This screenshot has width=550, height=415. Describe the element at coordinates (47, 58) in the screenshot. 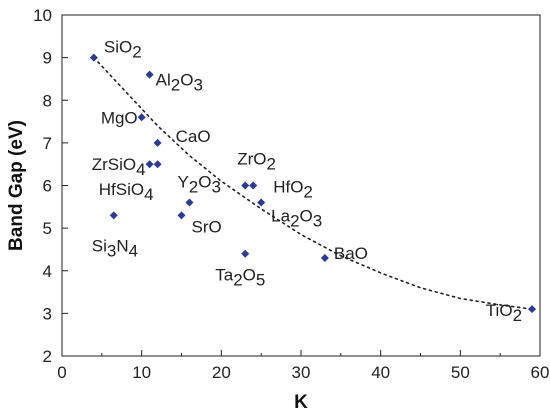

I see `y-tick-label: 9` at that location.